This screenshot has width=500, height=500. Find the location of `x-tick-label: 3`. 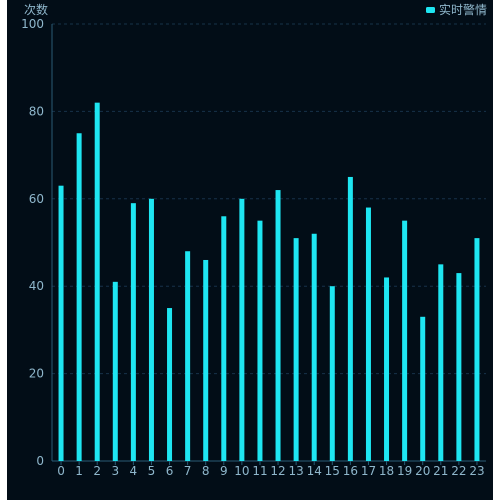

x-tick-label: 3 is located at coordinates (115, 471).